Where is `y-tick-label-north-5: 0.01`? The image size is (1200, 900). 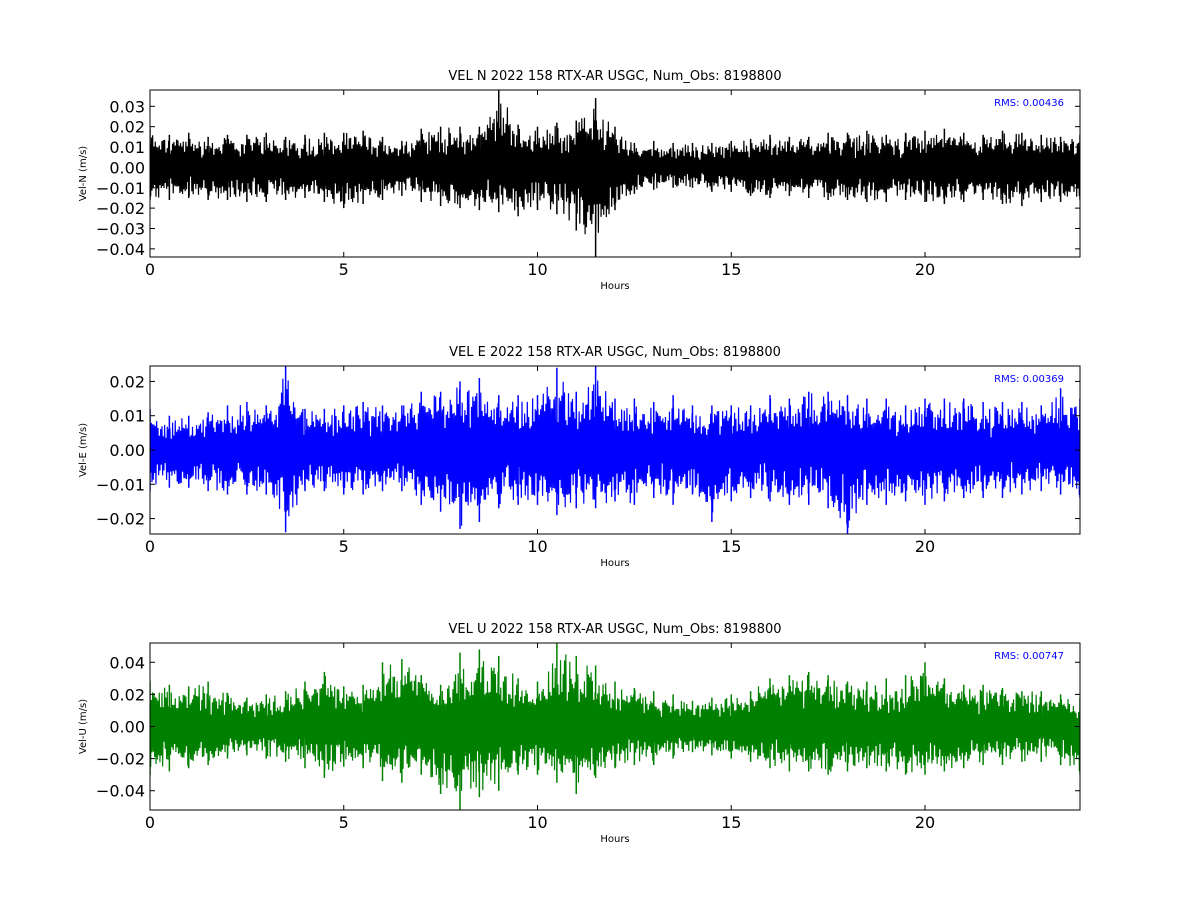
y-tick-label-north-5: 0.01 is located at coordinates (127, 147).